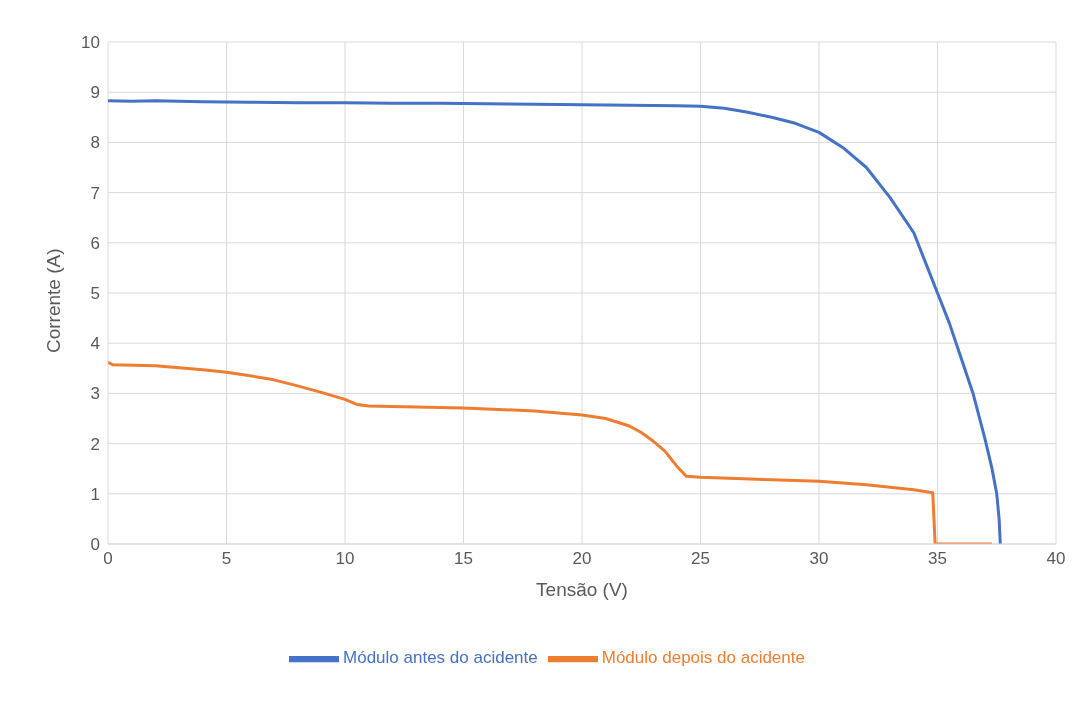 The width and height of the screenshot is (1084, 722). What do you see at coordinates (95, 344) in the screenshot?
I see `y-tick-label: 4` at bounding box center [95, 344].